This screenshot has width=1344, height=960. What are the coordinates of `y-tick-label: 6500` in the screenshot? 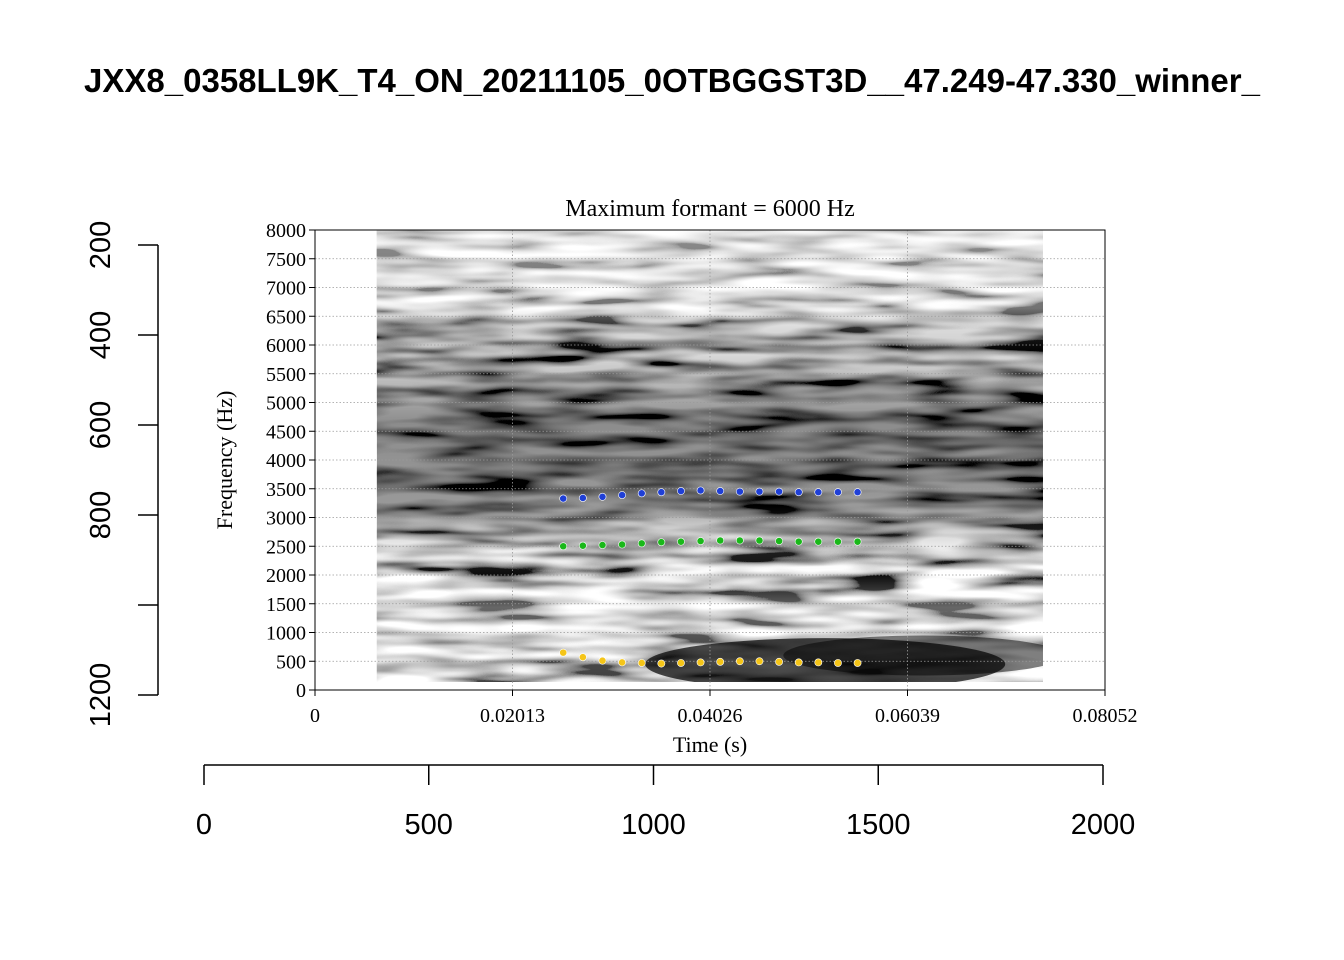 It's located at (286, 317).